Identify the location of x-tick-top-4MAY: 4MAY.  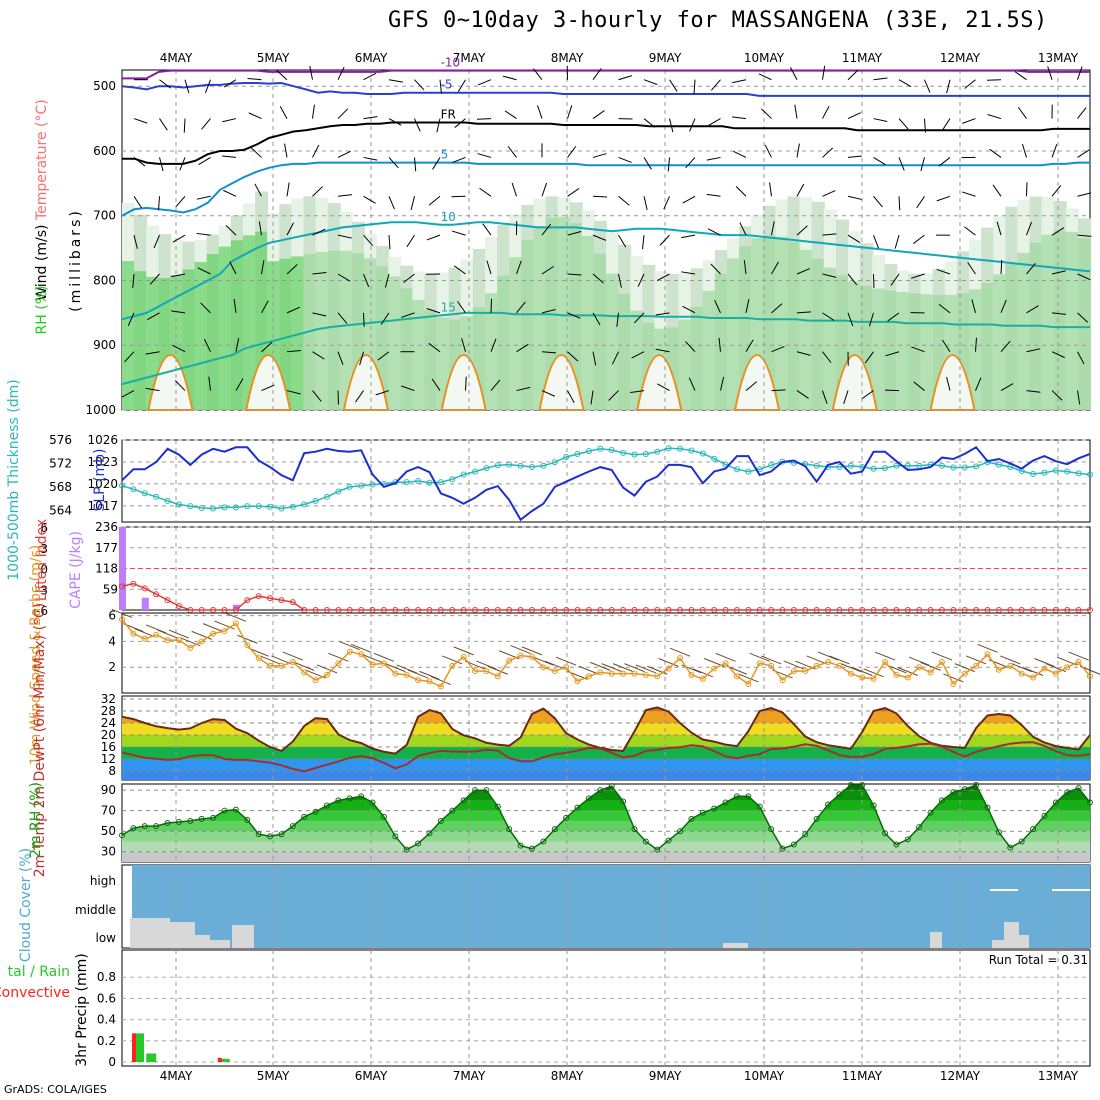
(176, 58).